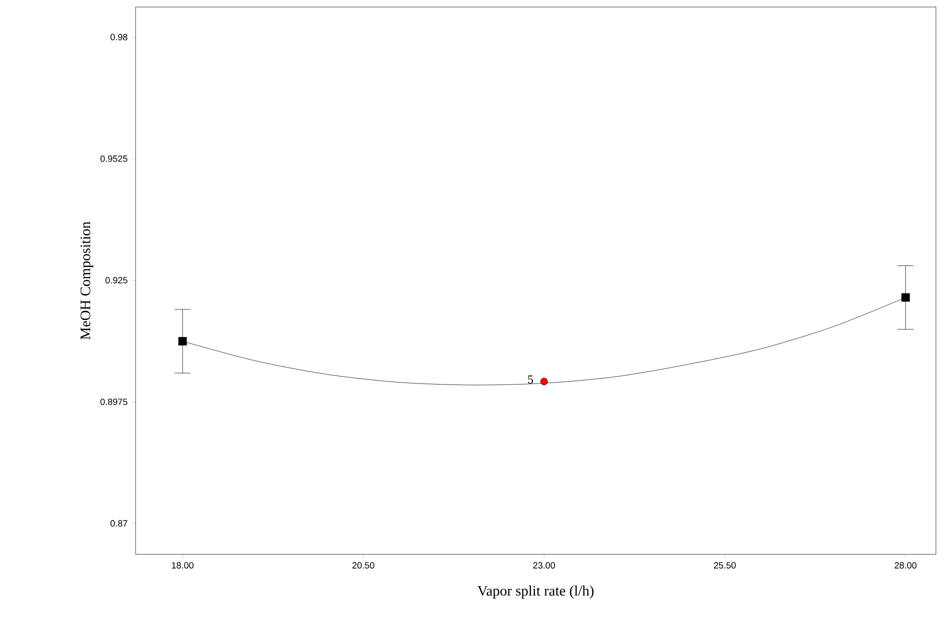  What do you see at coordinates (116, 280) in the screenshot?
I see `y-tick-label: 0.925` at bounding box center [116, 280].